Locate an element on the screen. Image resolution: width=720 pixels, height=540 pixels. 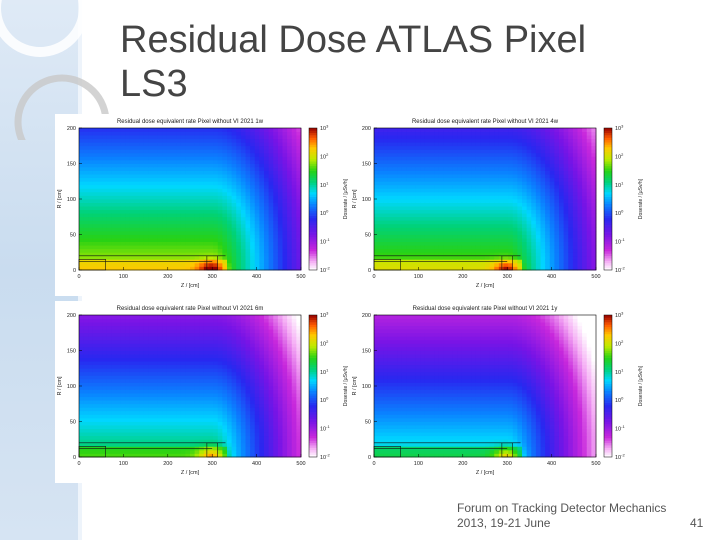
heatmap-cells is located at coordinates (190, 386).